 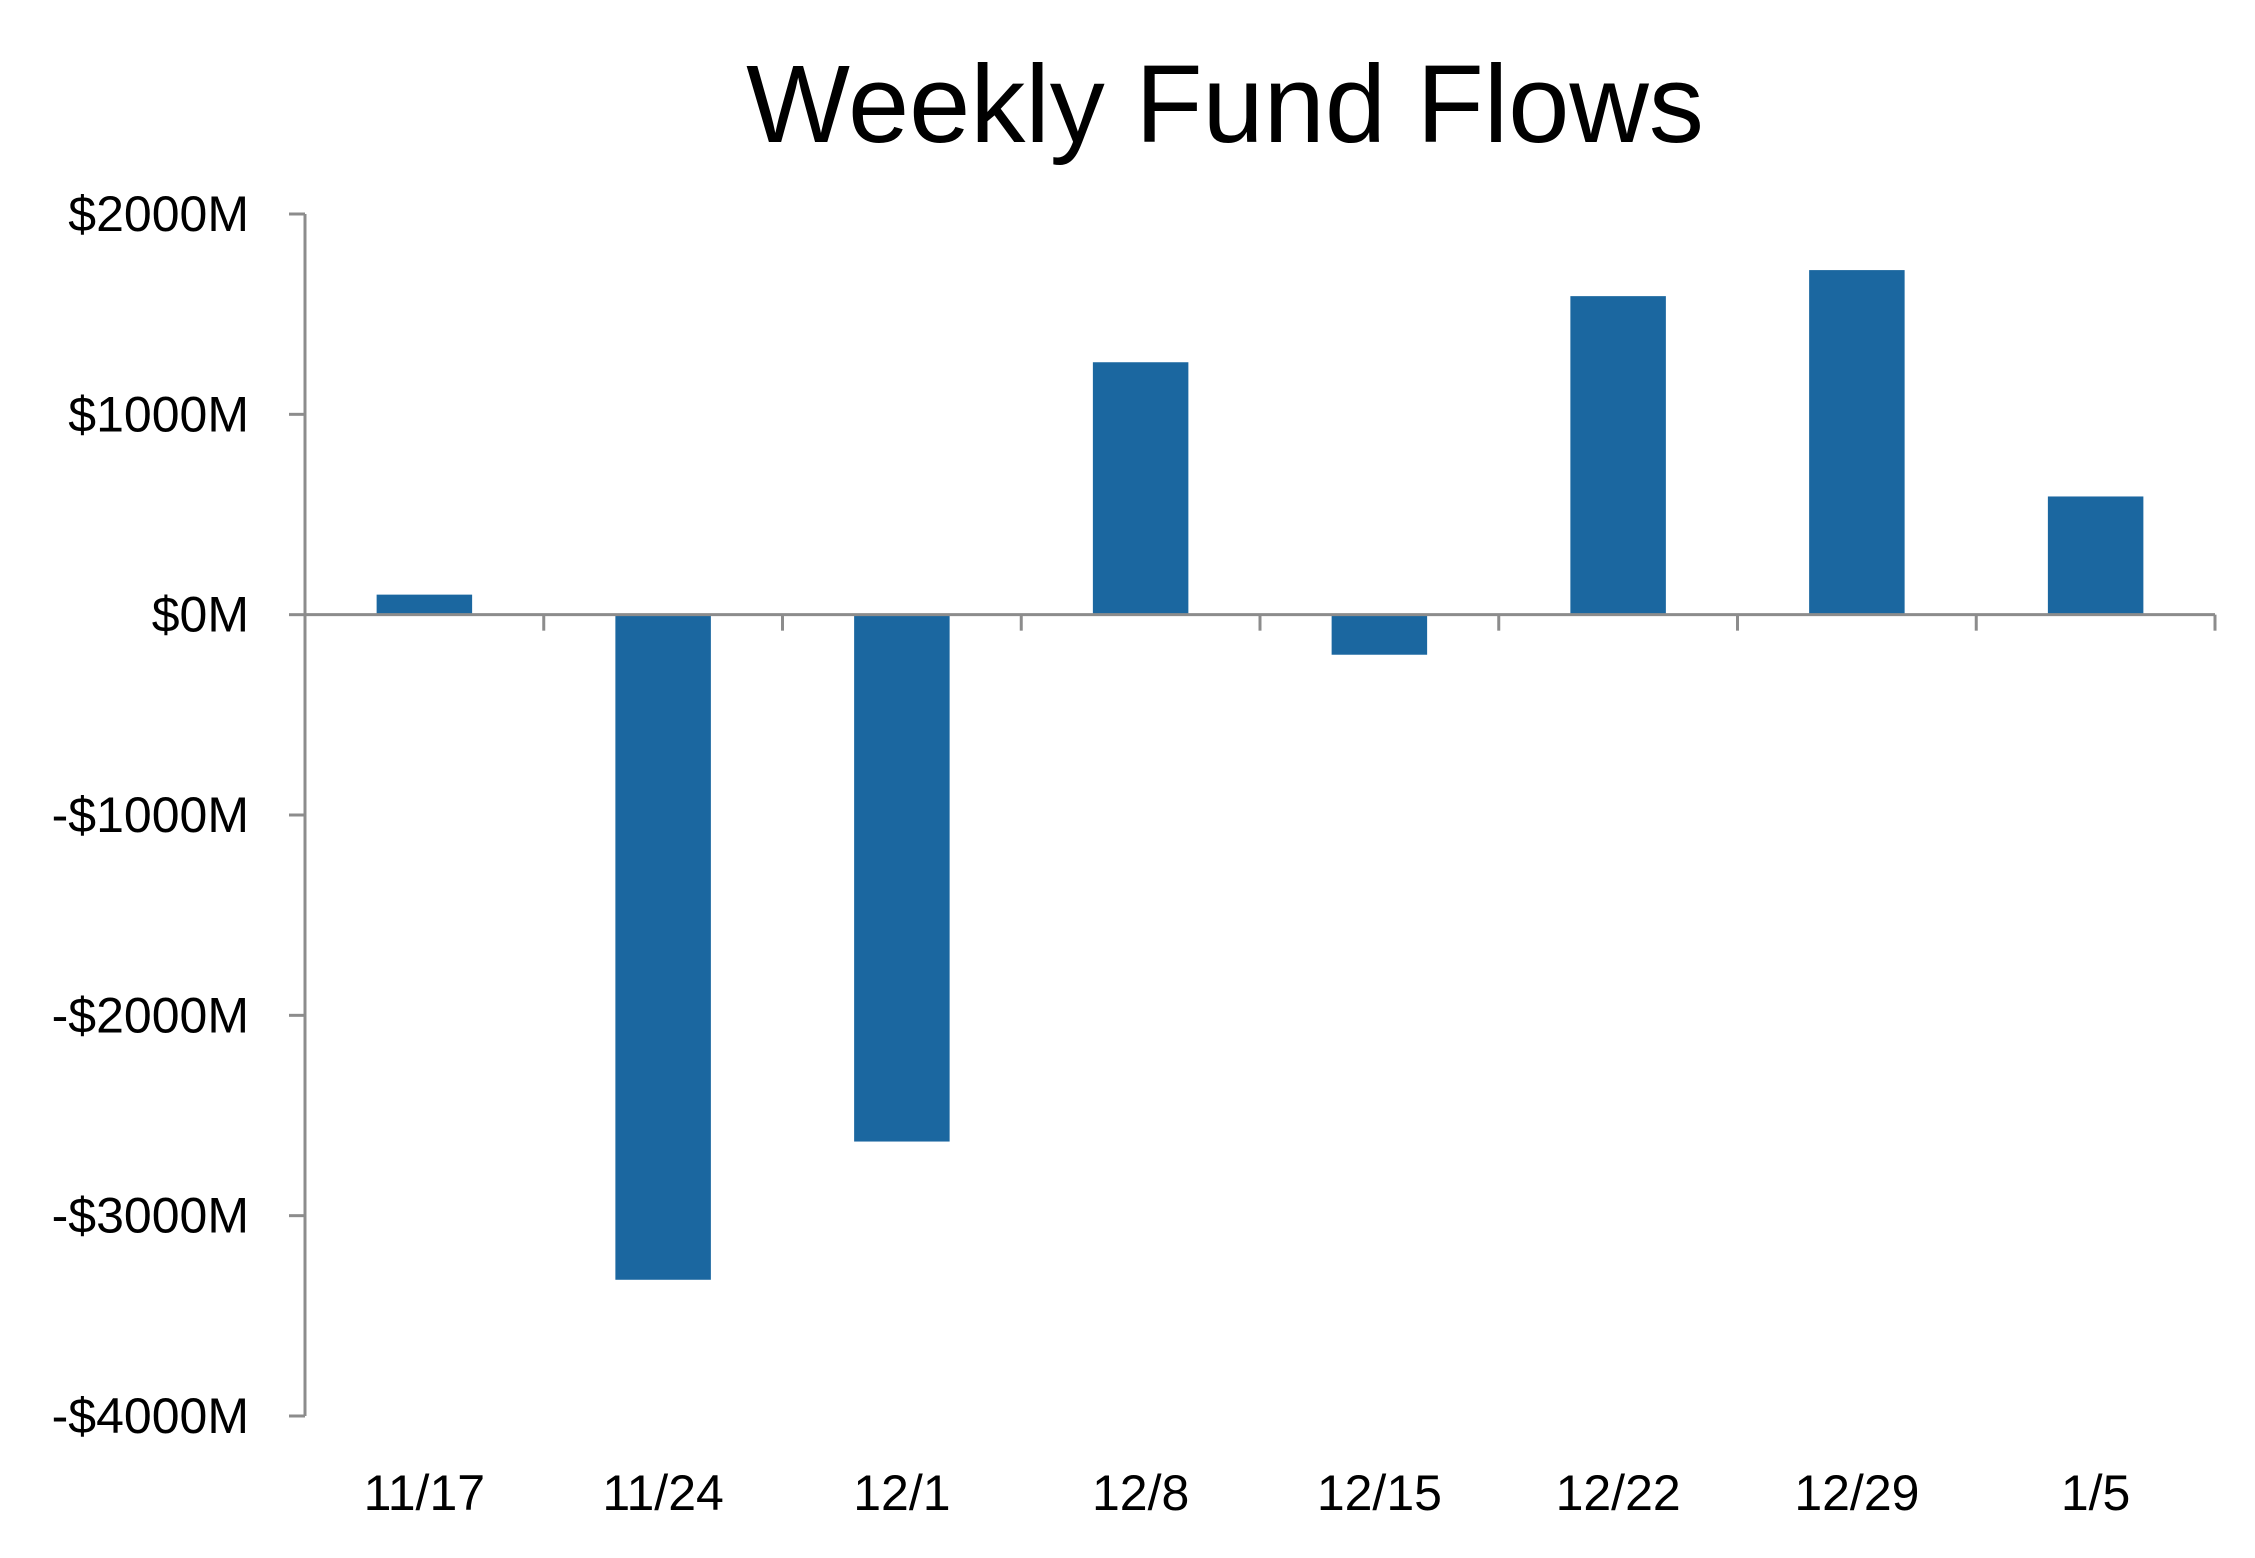 I want to click on y-tick-label: $1000M, so click(x=158, y=414).